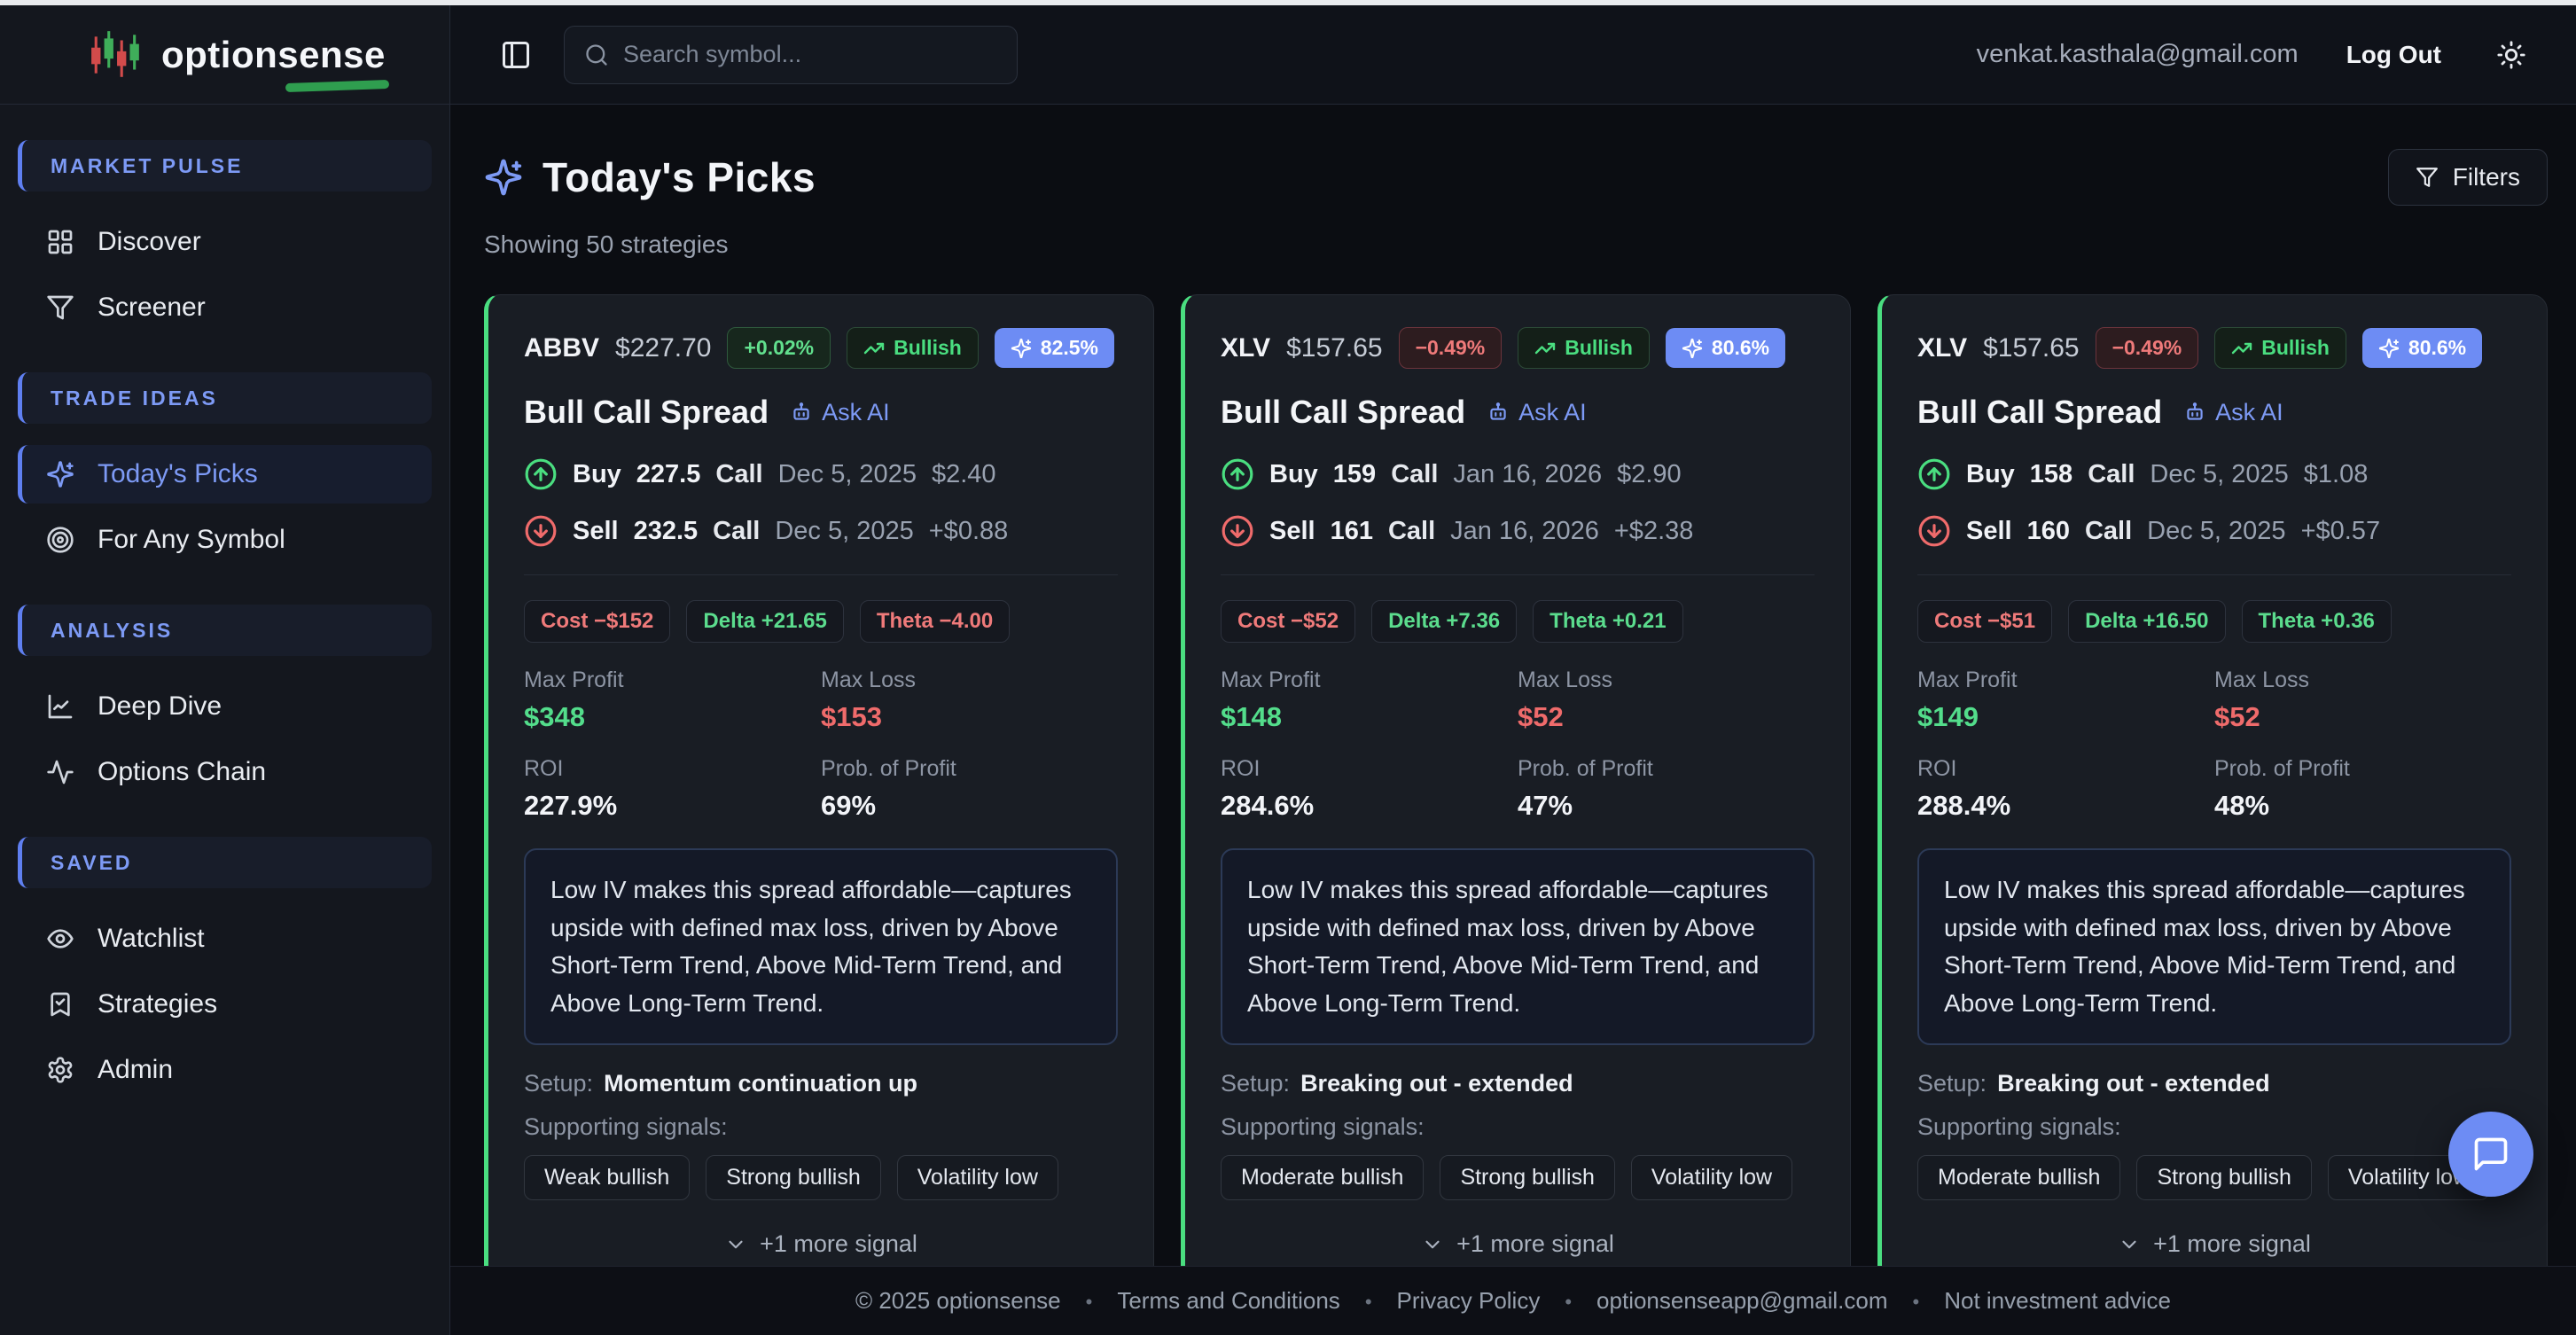 The height and width of the screenshot is (1335, 2576). I want to click on dashboard-grid-icon, so click(60, 242).